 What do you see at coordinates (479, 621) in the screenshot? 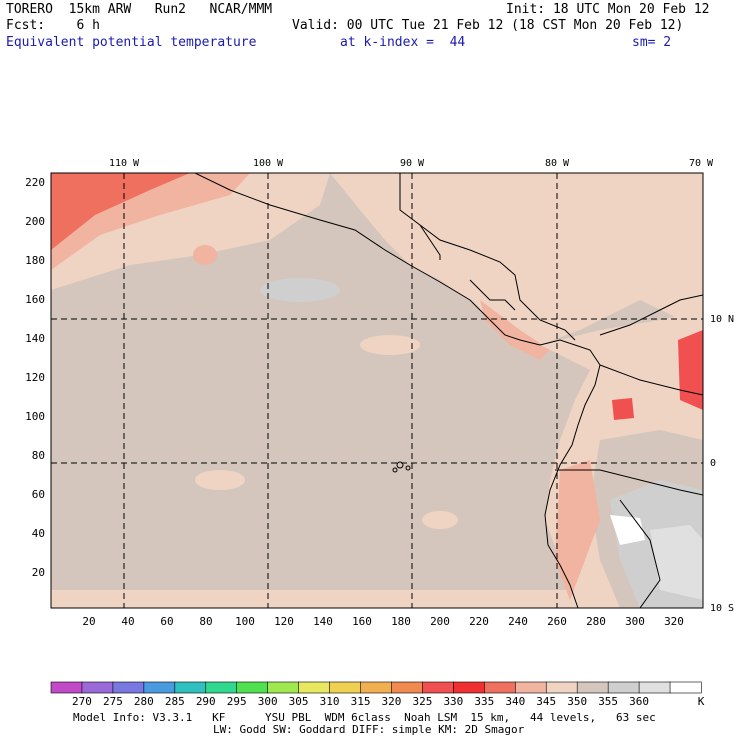
I see `x-tick: 220` at bounding box center [479, 621].